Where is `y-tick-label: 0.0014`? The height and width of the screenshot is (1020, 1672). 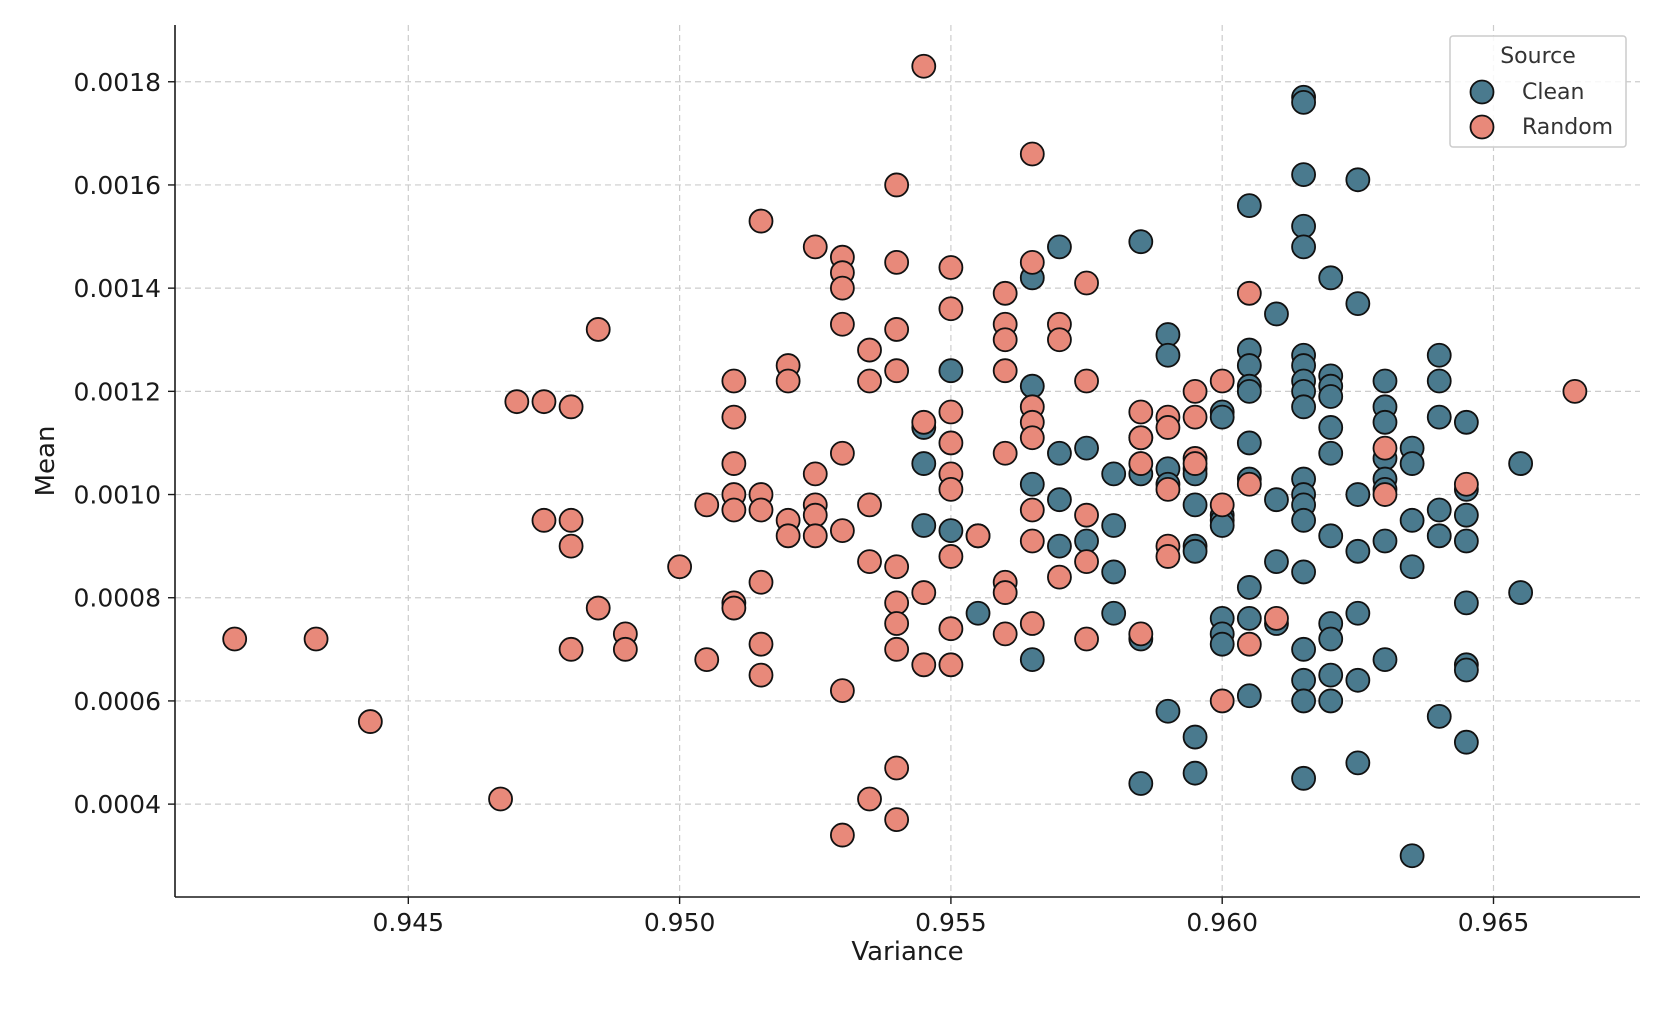
y-tick-label: 0.0014 is located at coordinates (117, 288).